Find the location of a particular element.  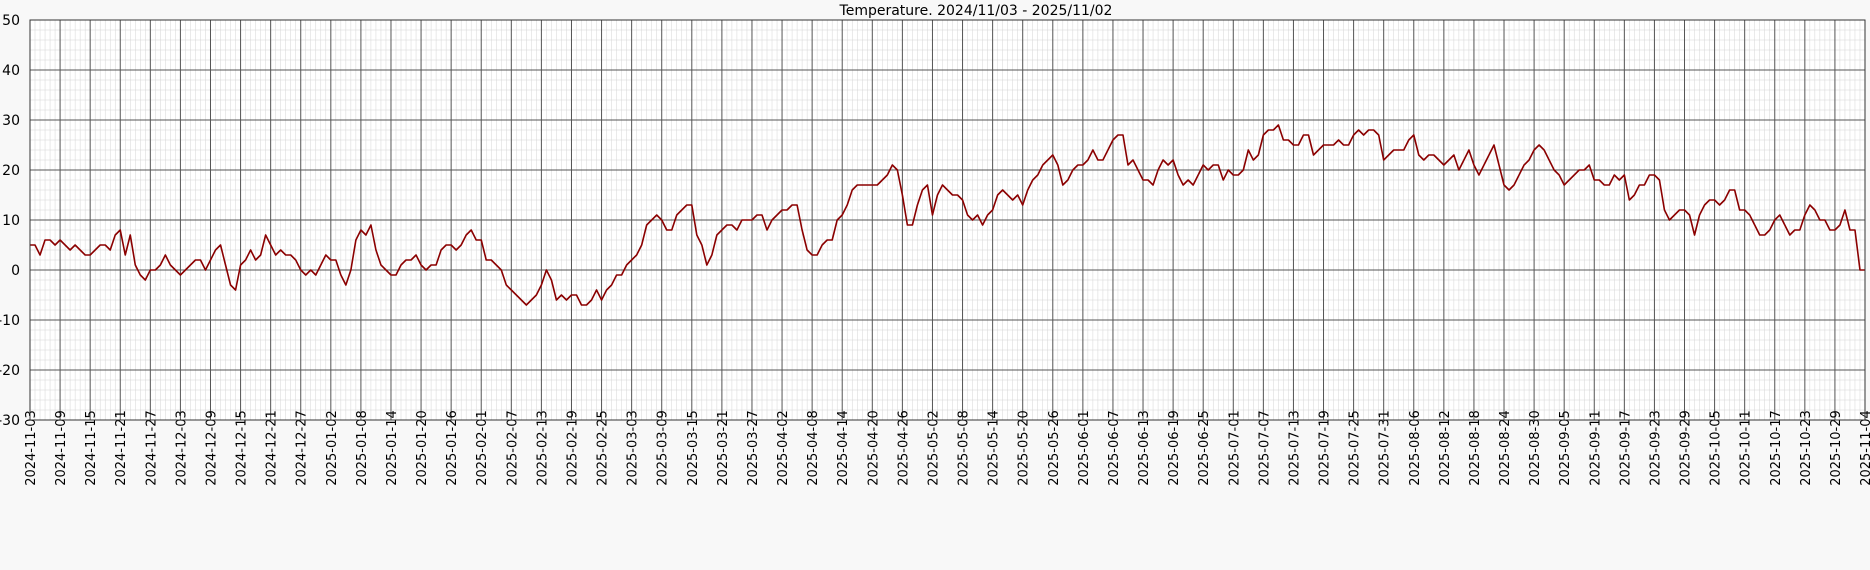

x-tick-label: 2025-01-14 is located at coordinates (392, 448).